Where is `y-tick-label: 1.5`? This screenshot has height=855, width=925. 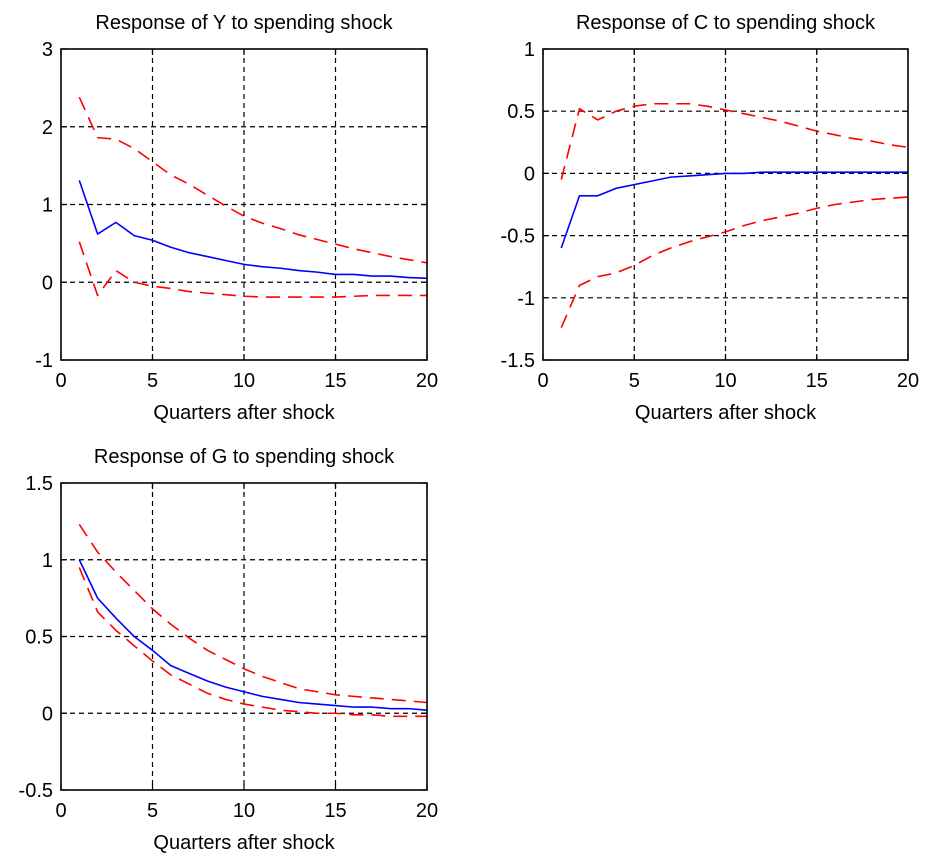
y-tick-label: 1.5 is located at coordinates (39, 484).